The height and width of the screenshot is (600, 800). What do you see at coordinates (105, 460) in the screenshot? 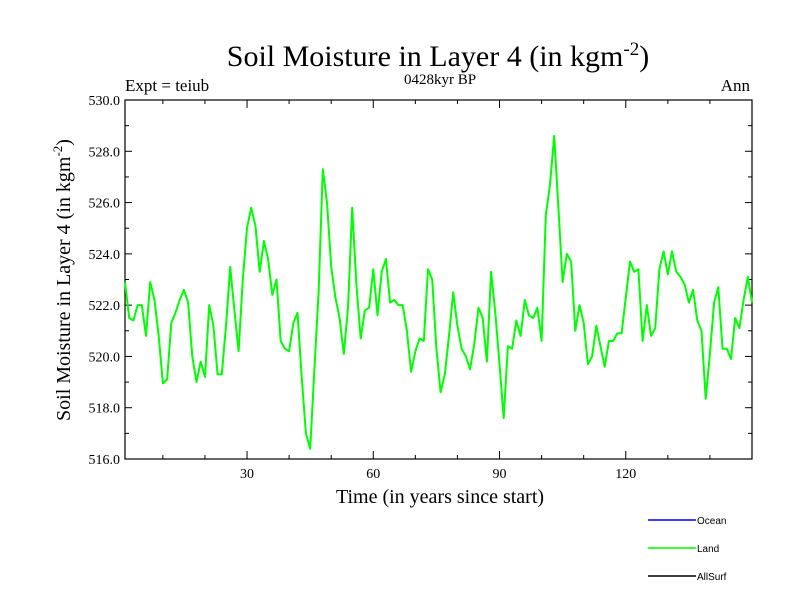
I see `y-tick-label: 516.0` at bounding box center [105, 460].